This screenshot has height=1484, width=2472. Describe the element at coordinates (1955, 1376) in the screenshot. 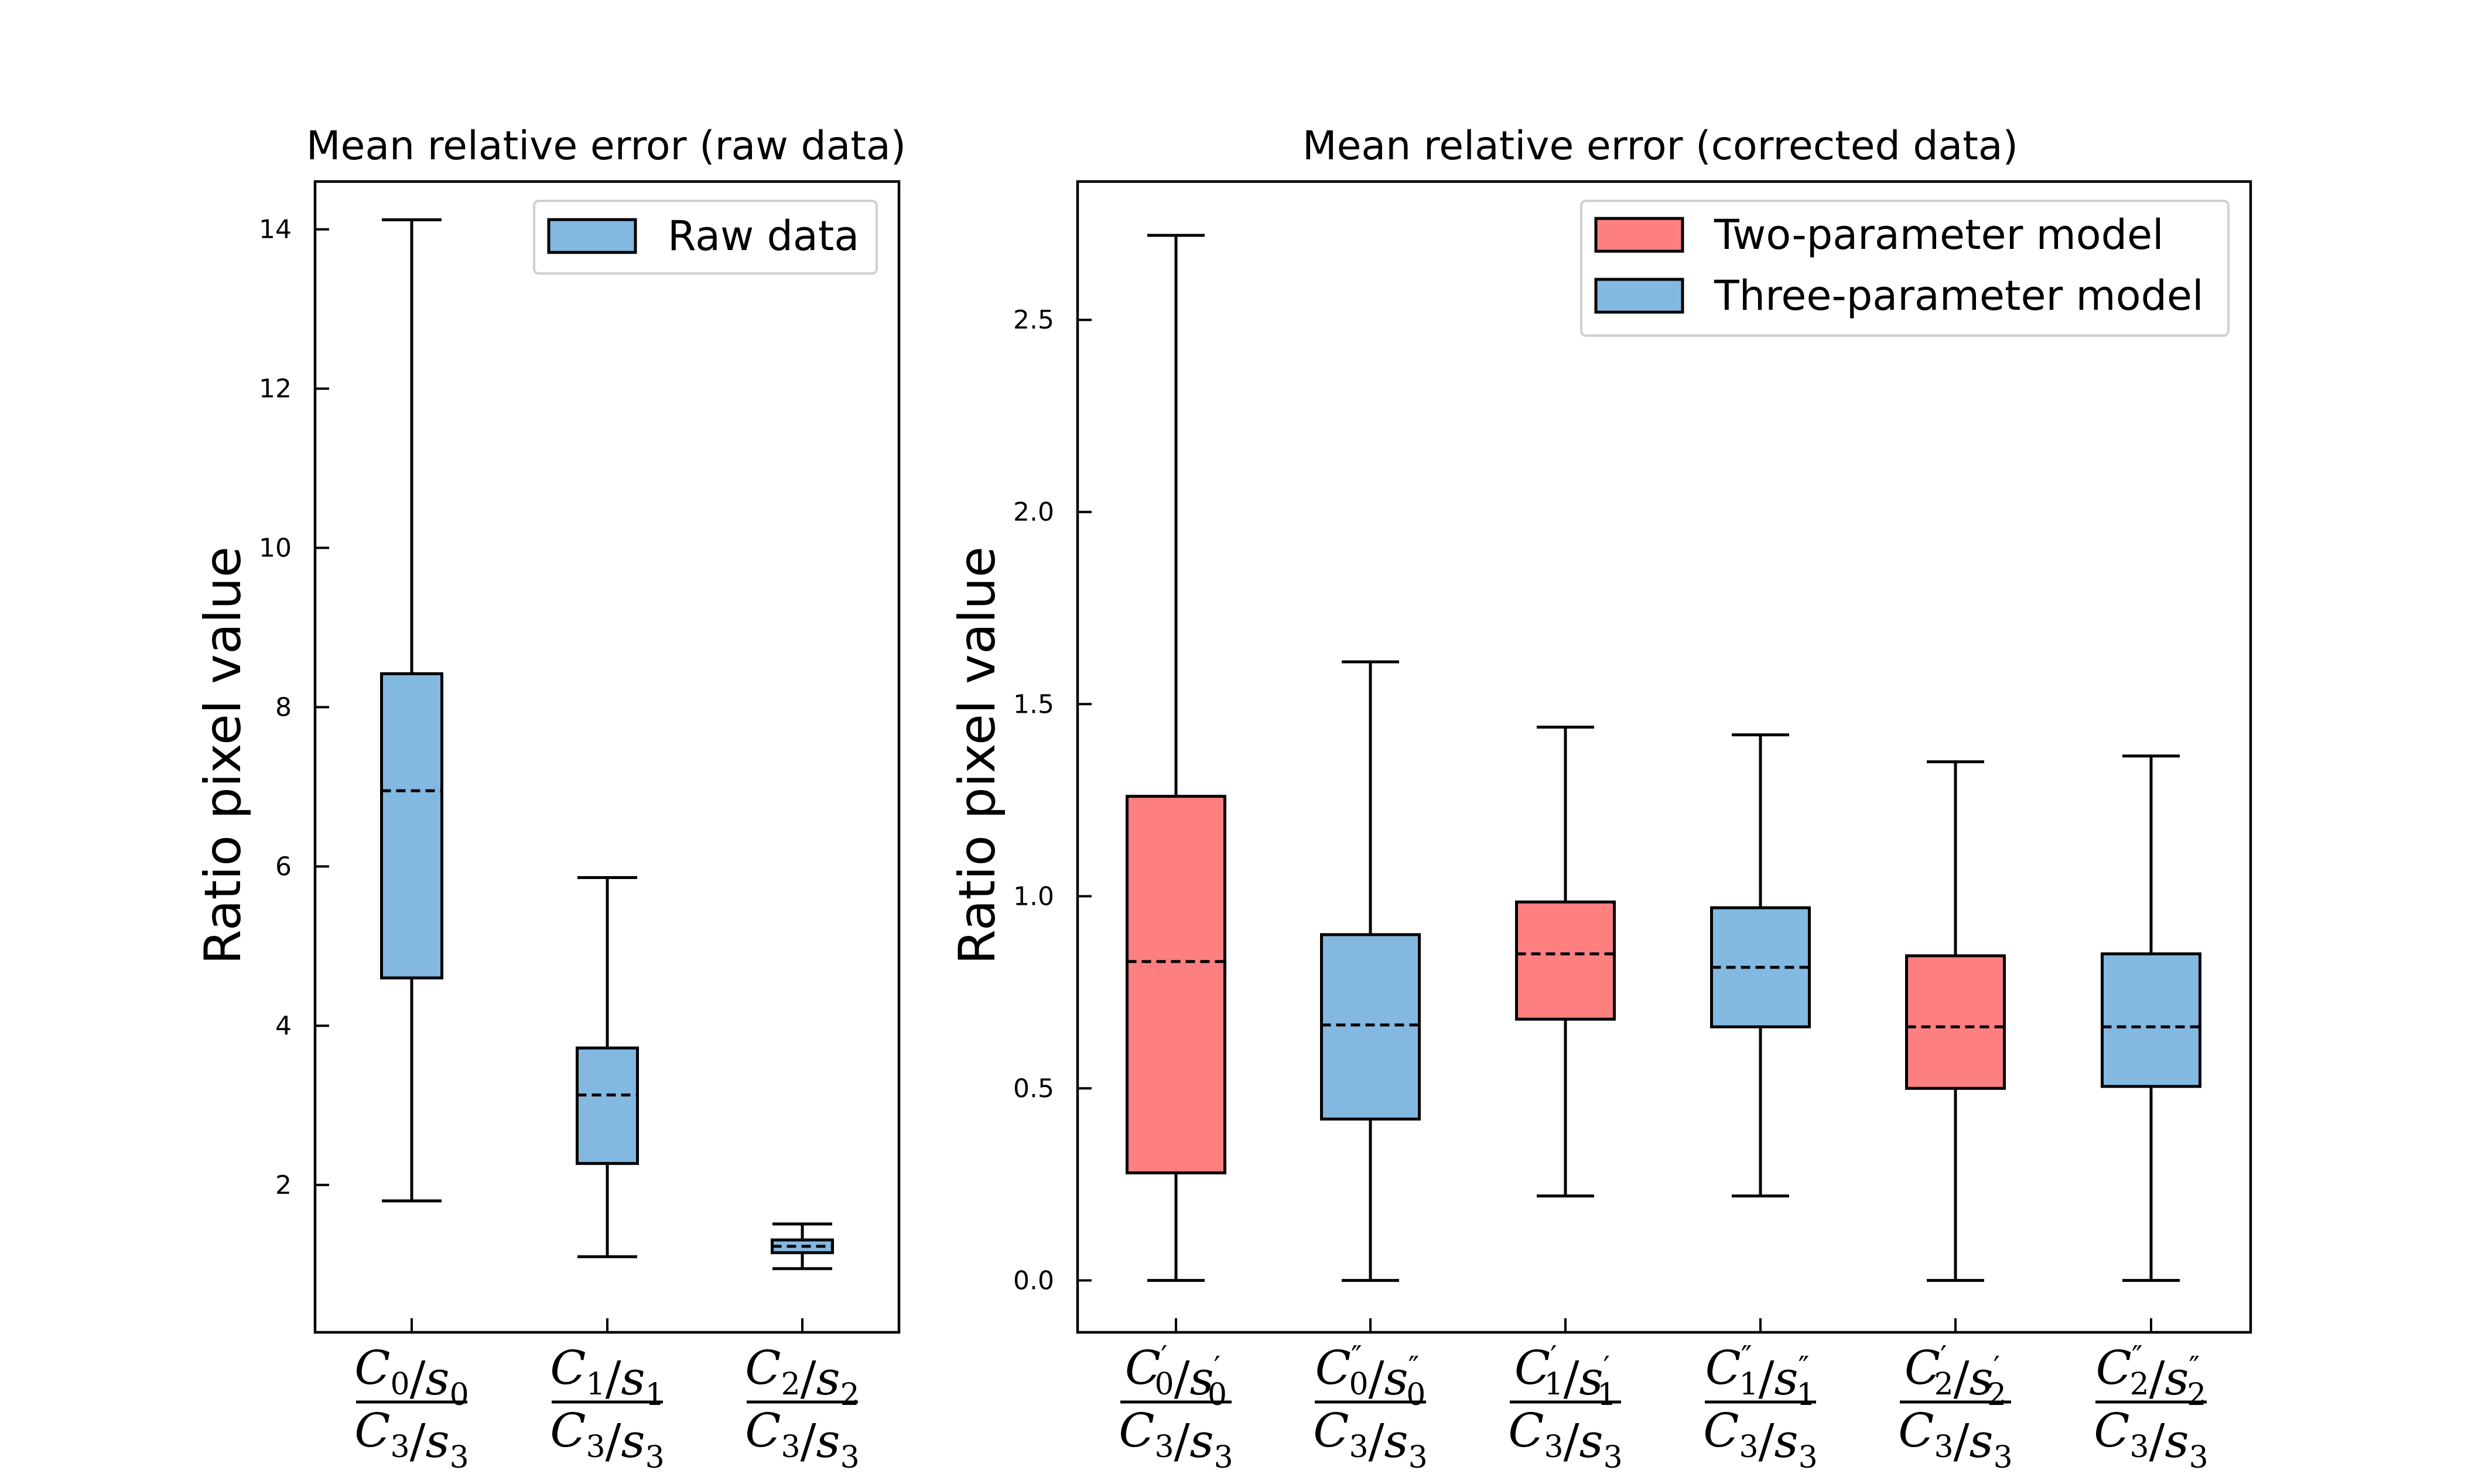

I see `x-tick-label-numerator: C′ 2/s′ 2` at that location.